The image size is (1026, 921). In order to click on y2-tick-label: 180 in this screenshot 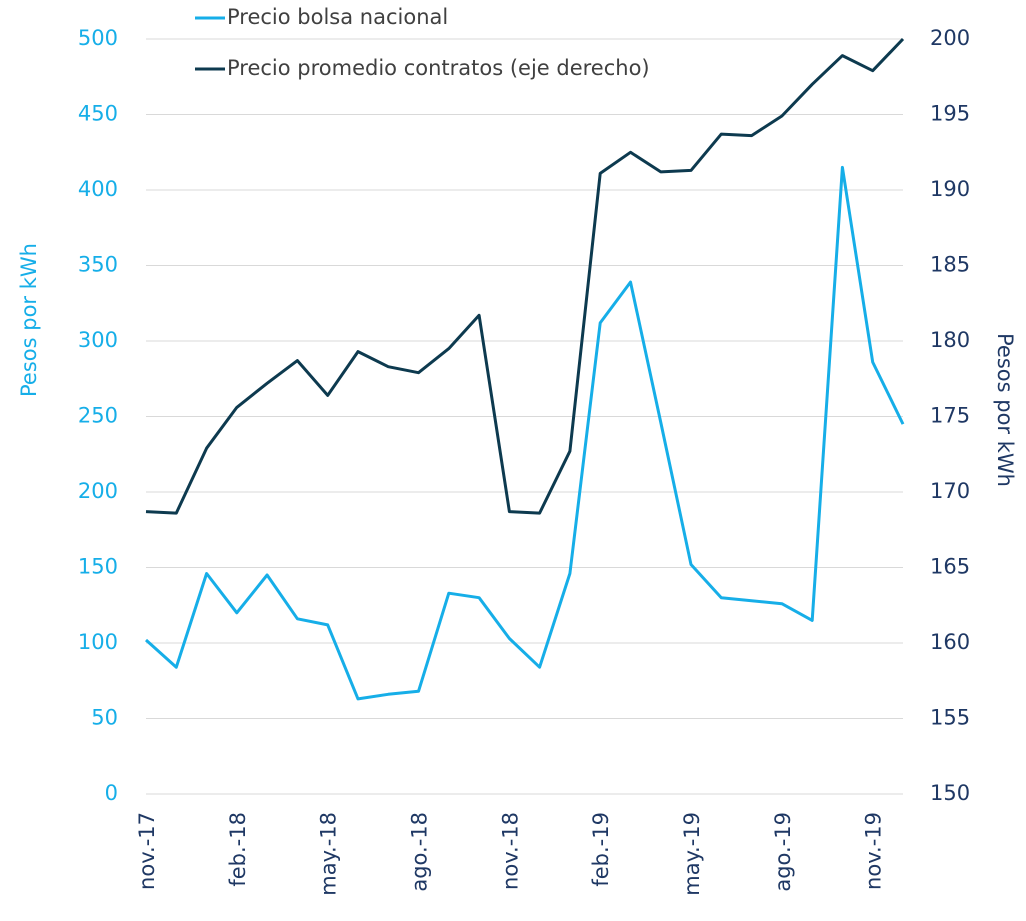, I will do `click(950, 340)`.